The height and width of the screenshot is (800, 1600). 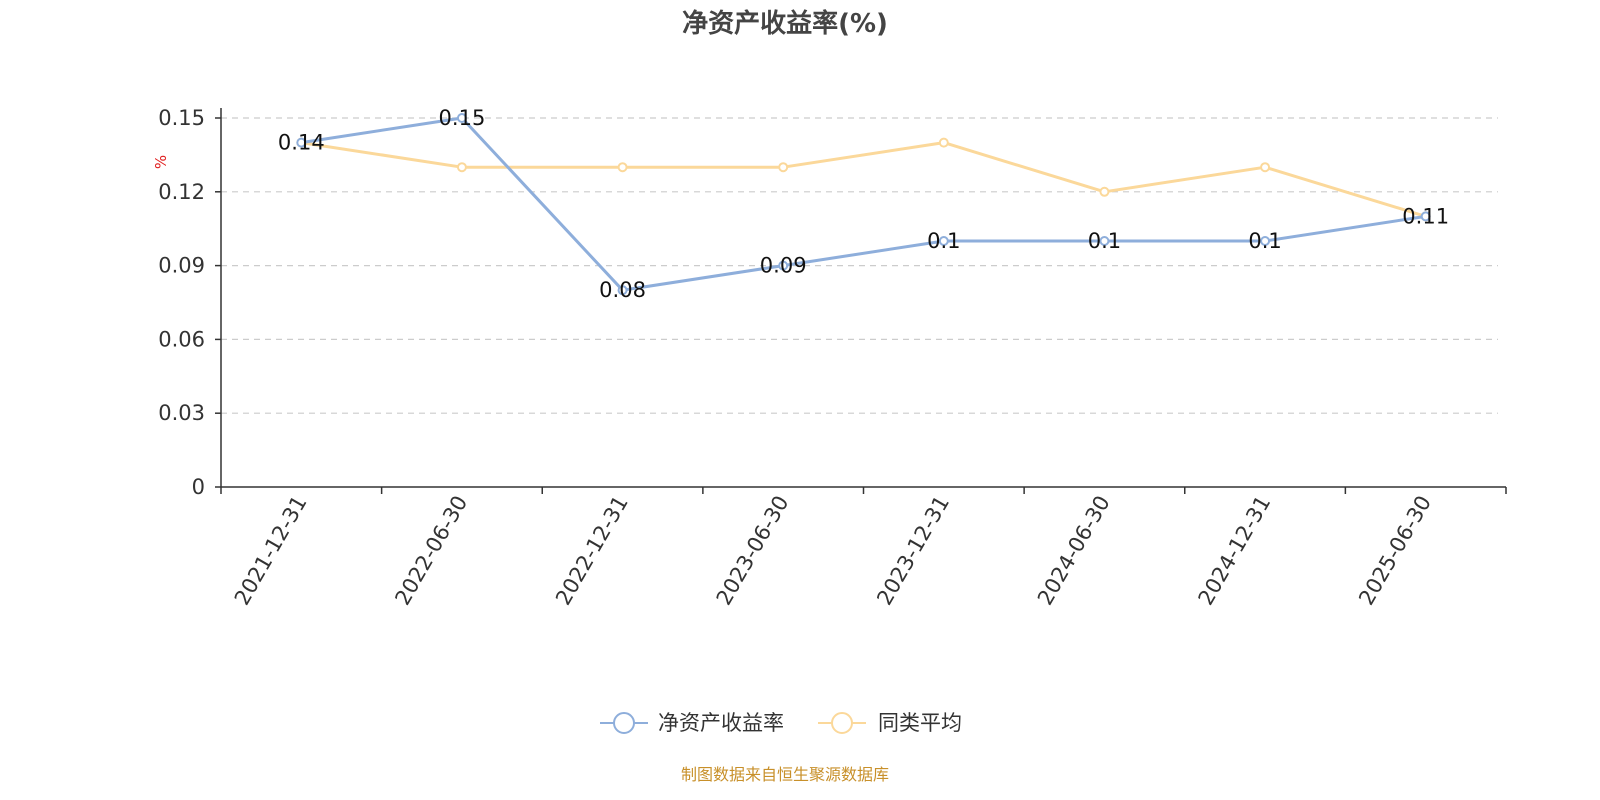 I want to click on x-tick-label: 2022-06-30, so click(x=431, y=551).